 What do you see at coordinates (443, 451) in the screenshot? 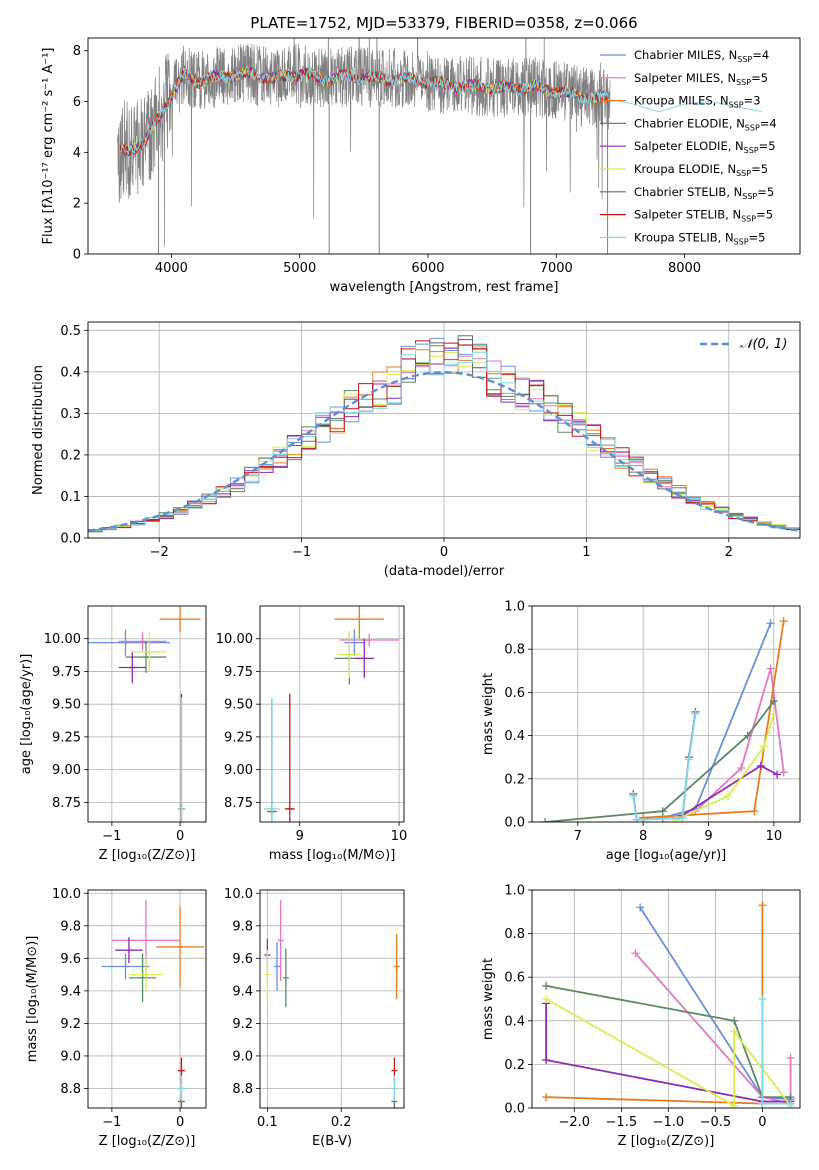
I see `normal-curve` at bounding box center [443, 451].